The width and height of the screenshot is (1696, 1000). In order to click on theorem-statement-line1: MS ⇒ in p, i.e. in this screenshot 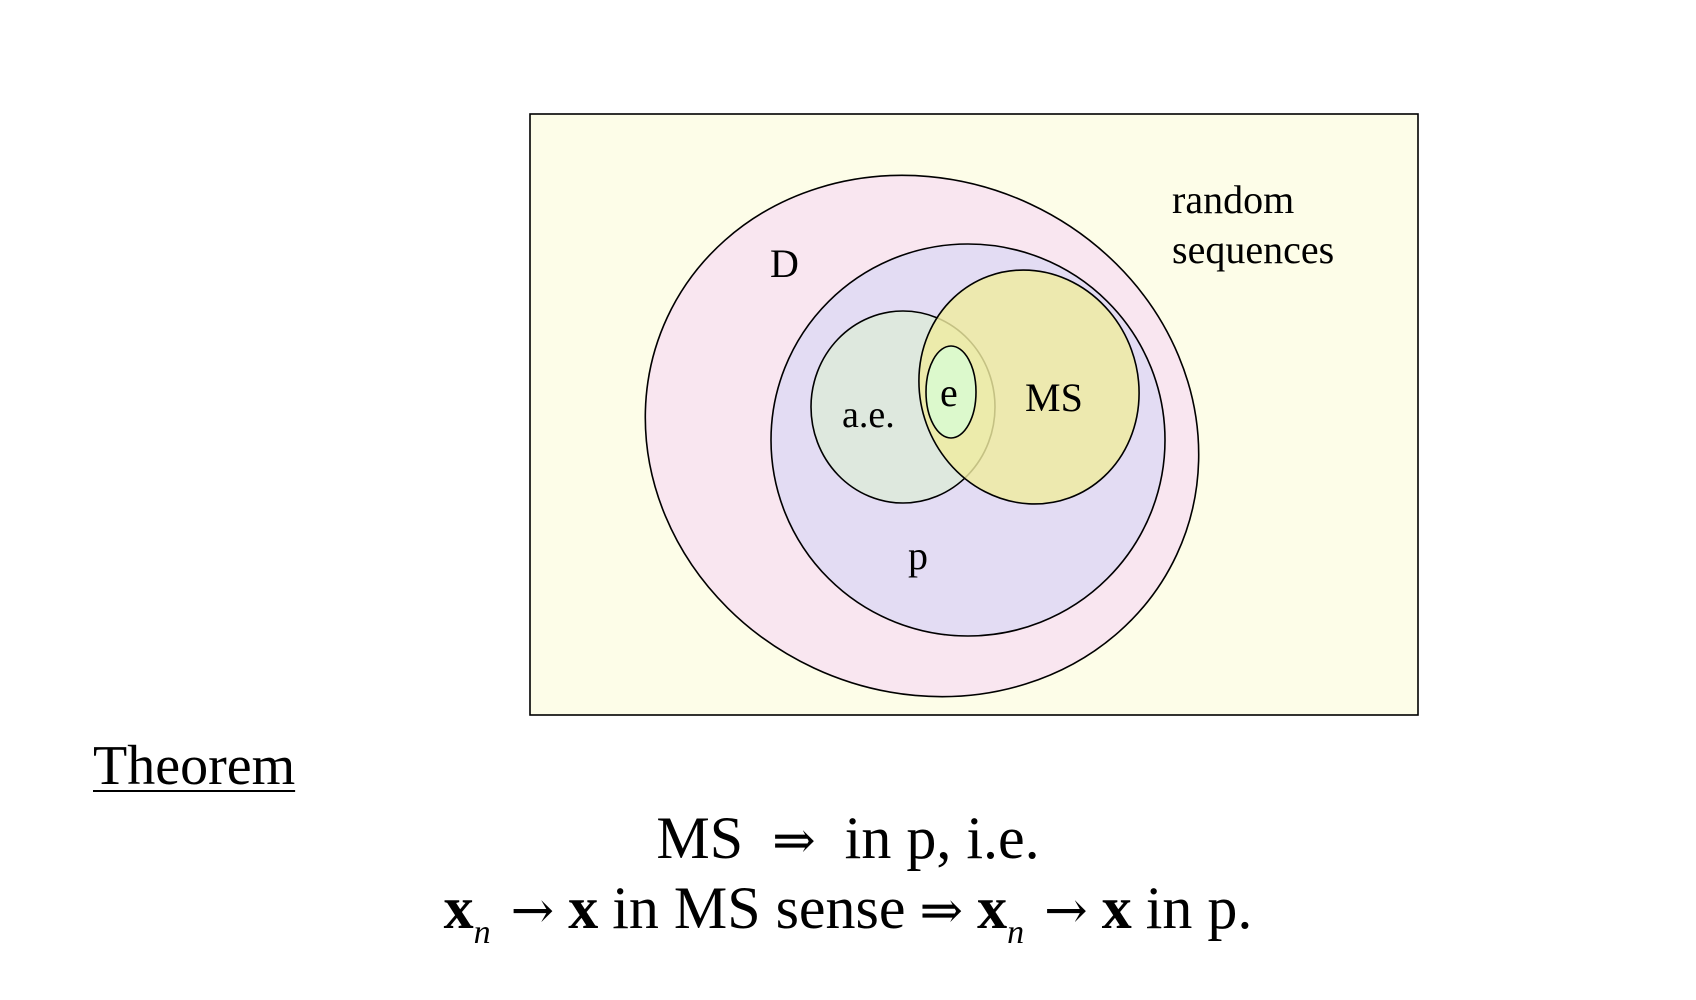, I will do `click(848, 838)`.